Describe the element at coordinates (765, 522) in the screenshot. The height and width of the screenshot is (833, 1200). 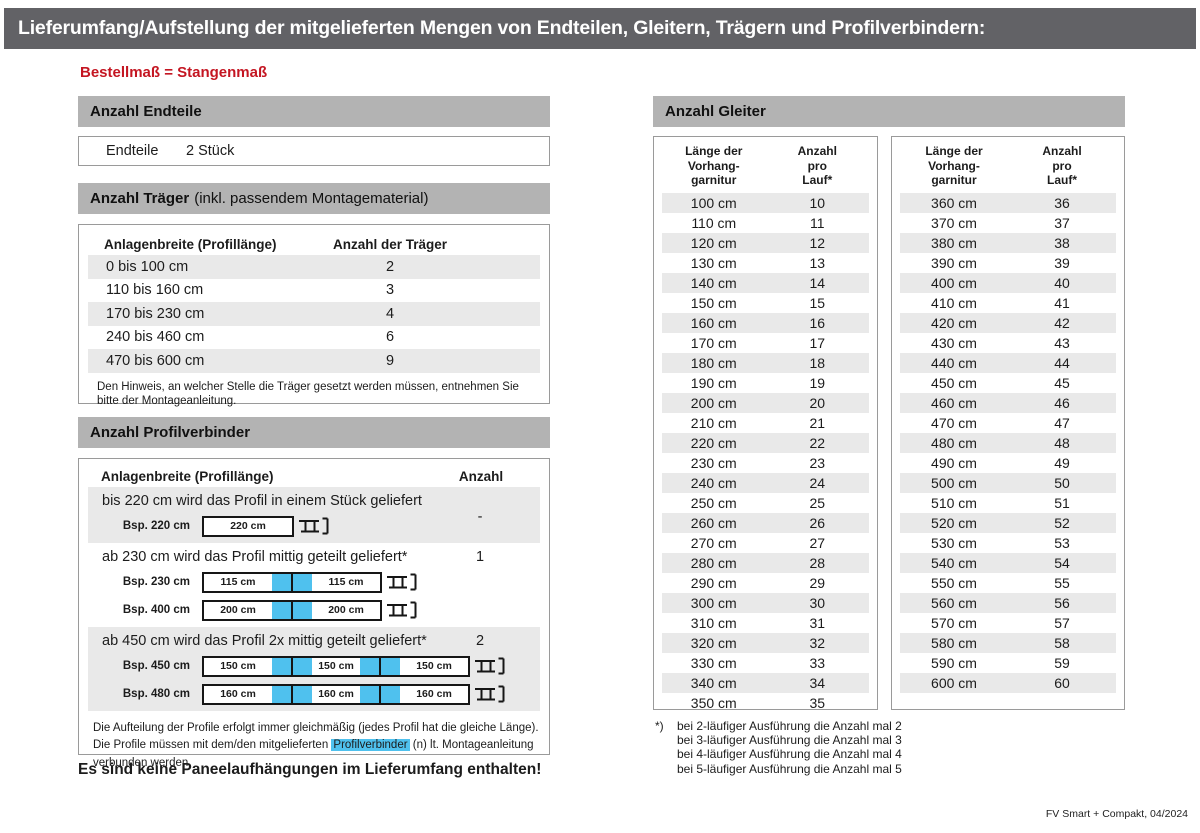
I see `gleiter-row: 260 cm 26` at that location.